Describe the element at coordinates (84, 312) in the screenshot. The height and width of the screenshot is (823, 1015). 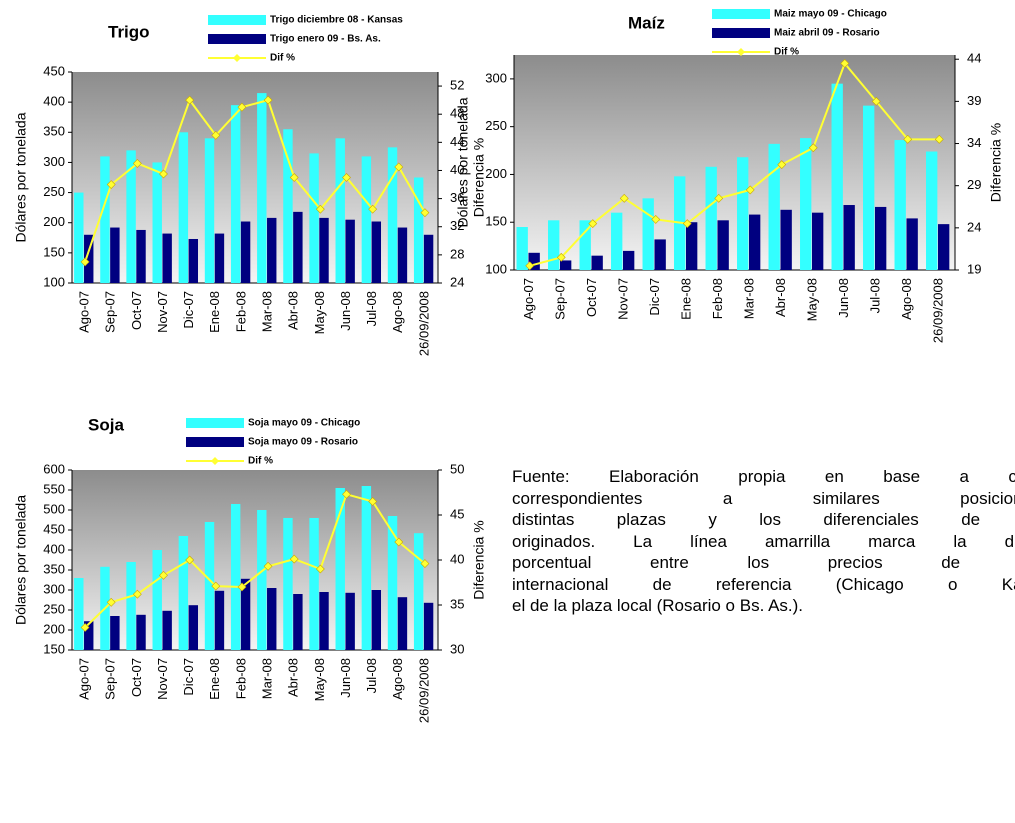
I see `x-tick-label: Ago-07` at that location.